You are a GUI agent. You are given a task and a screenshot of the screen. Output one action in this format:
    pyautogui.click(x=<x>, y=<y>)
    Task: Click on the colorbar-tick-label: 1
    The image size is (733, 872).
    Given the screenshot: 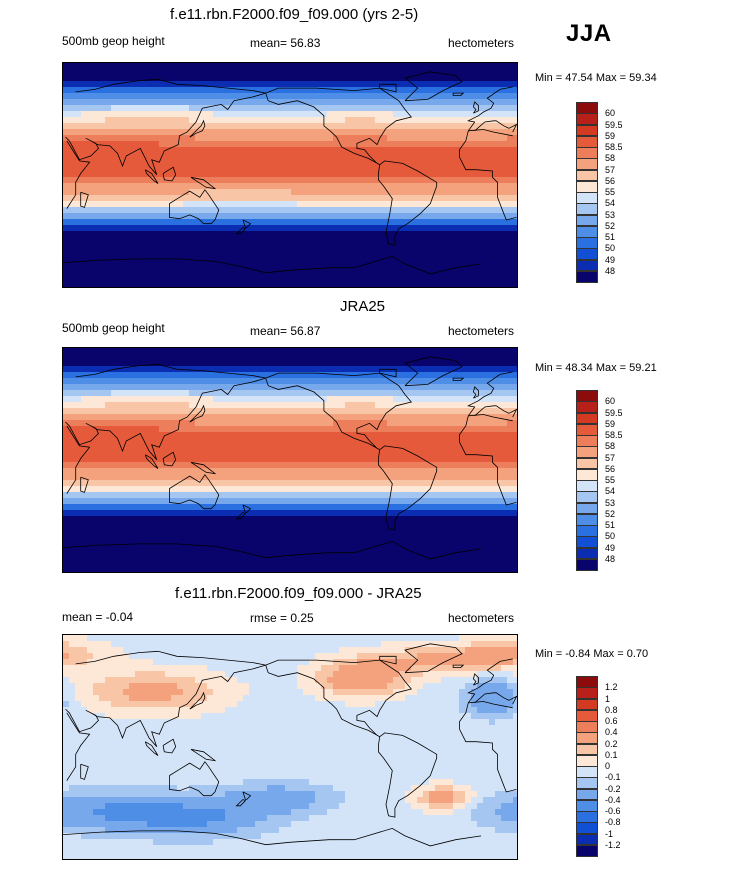 What is the action you would take?
    pyautogui.click(x=608, y=698)
    